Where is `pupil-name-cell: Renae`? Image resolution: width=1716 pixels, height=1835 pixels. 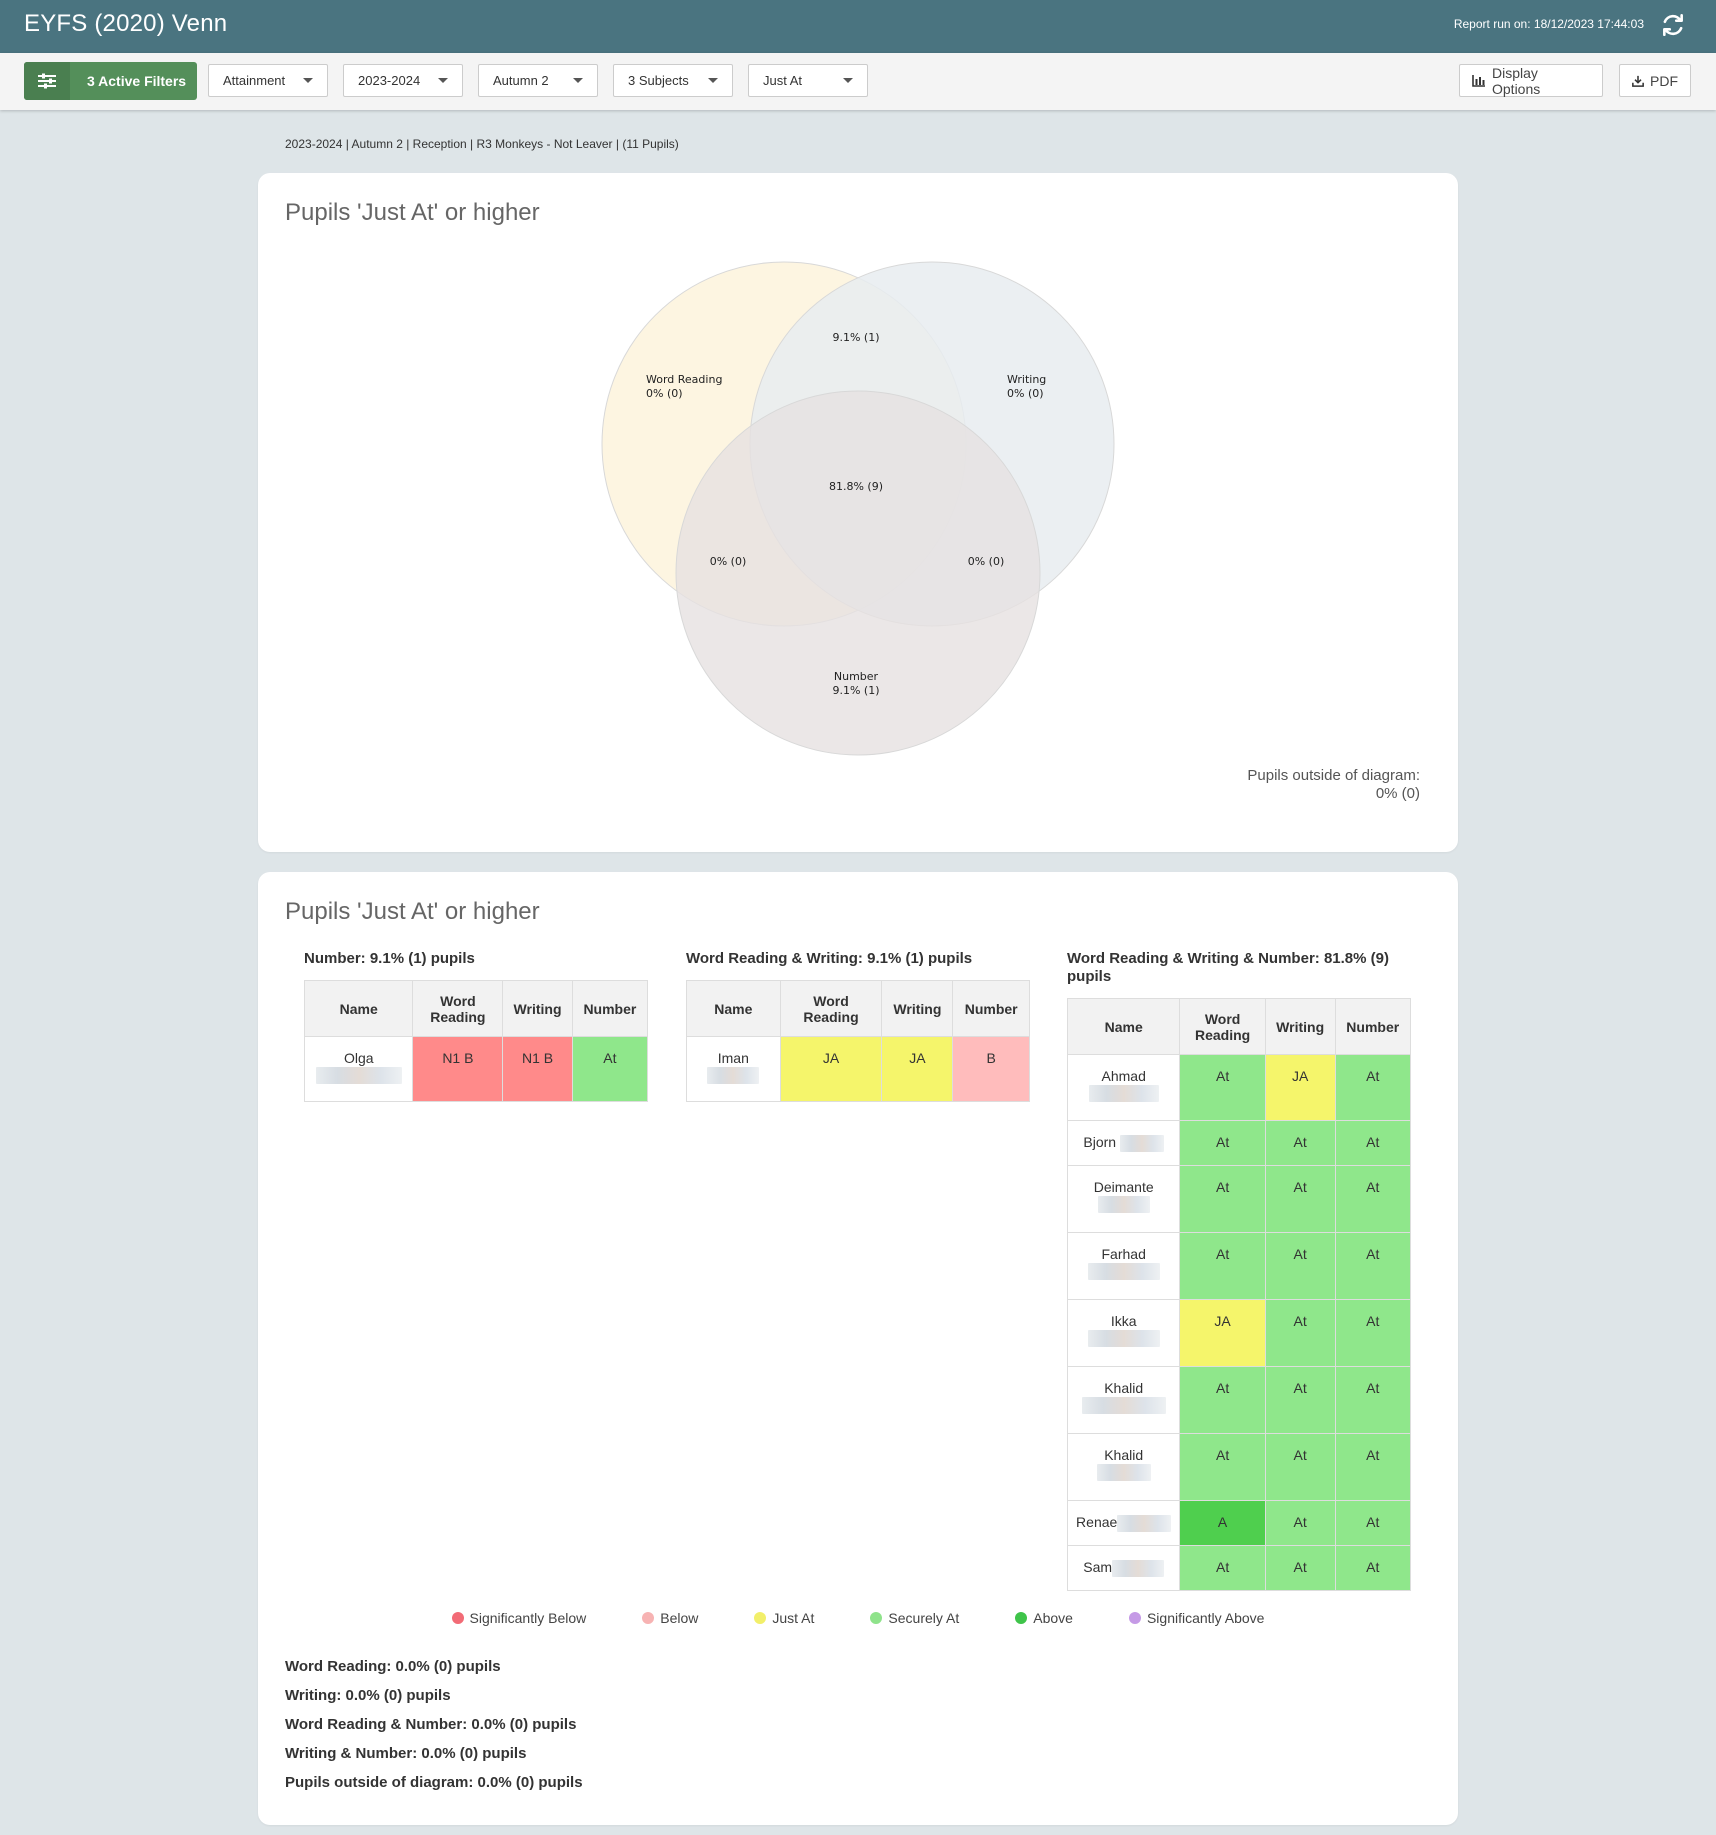
pupil-name-cell: Renae is located at coordinates (1123, 1523).